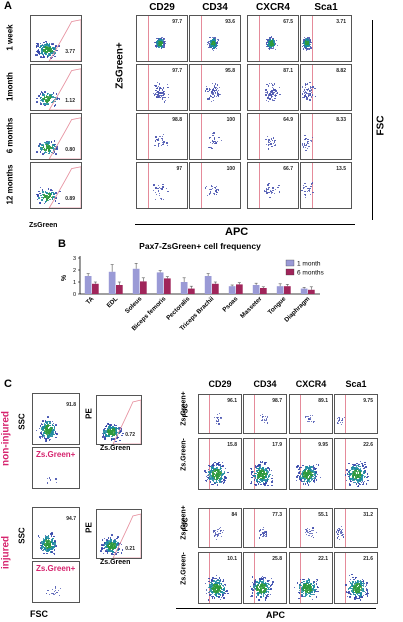 This screenshot has width=403, height=622. I want to click on row-label-text: Zs.Green-, so click(184, 454).